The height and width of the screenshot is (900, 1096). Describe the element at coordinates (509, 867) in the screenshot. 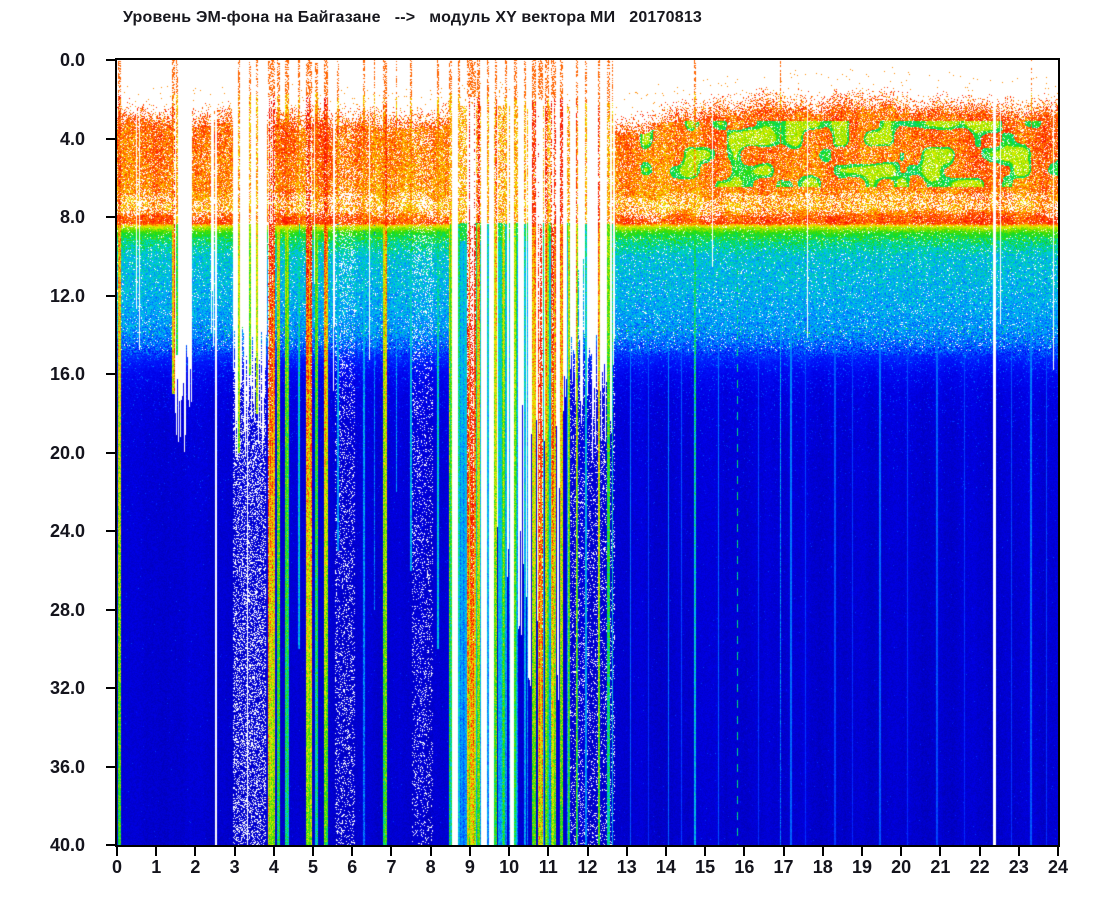

I see `x-tick-label: 10` at that location.